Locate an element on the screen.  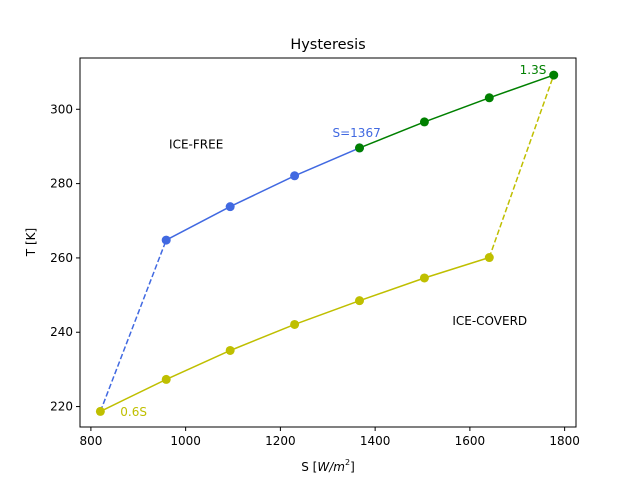
x-axis-title-exponent: 2 is located at coordinates (347, 462).